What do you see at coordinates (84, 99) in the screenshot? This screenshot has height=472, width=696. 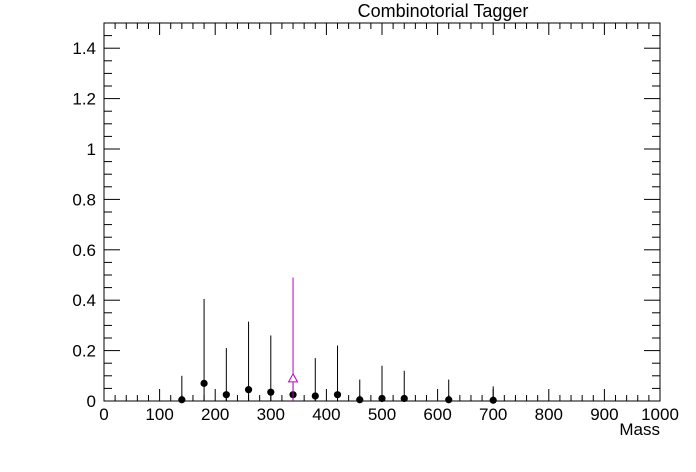 I see `y-tick-label: 1.2` at bounding box center [84, 99].